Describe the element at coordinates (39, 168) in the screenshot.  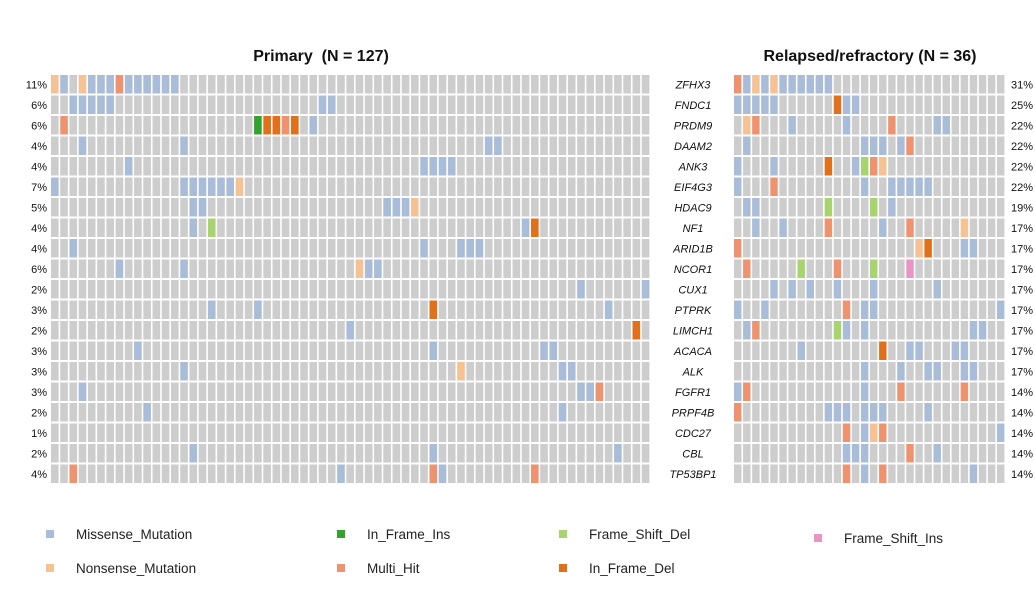
I see `primary-frequency-label: 4%` at that location.